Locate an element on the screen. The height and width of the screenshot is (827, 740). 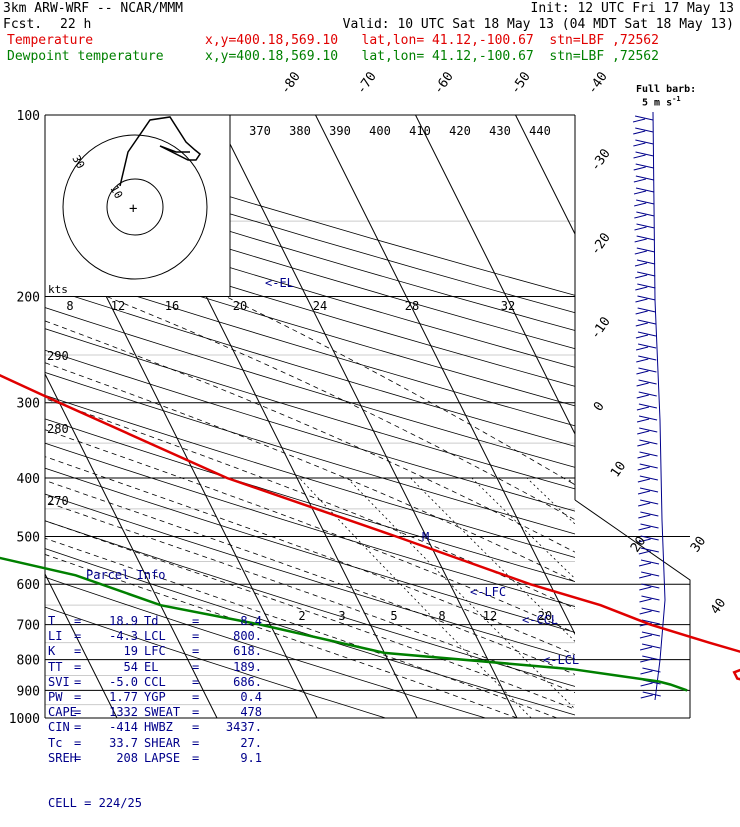
mixing-ratio-label: 32 is located at coordinates (508, 306).